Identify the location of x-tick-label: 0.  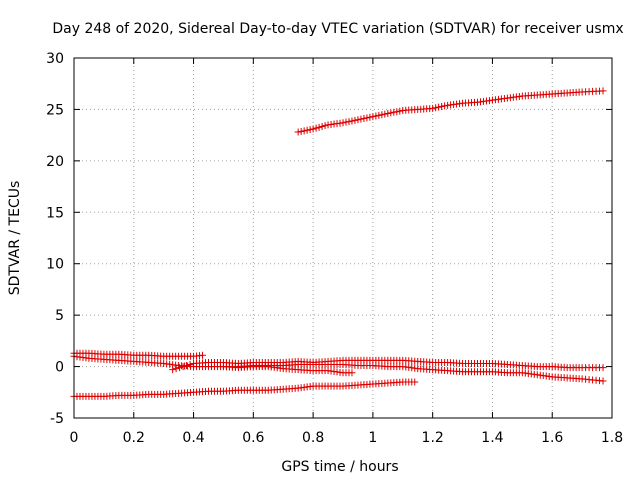
(74, 438).